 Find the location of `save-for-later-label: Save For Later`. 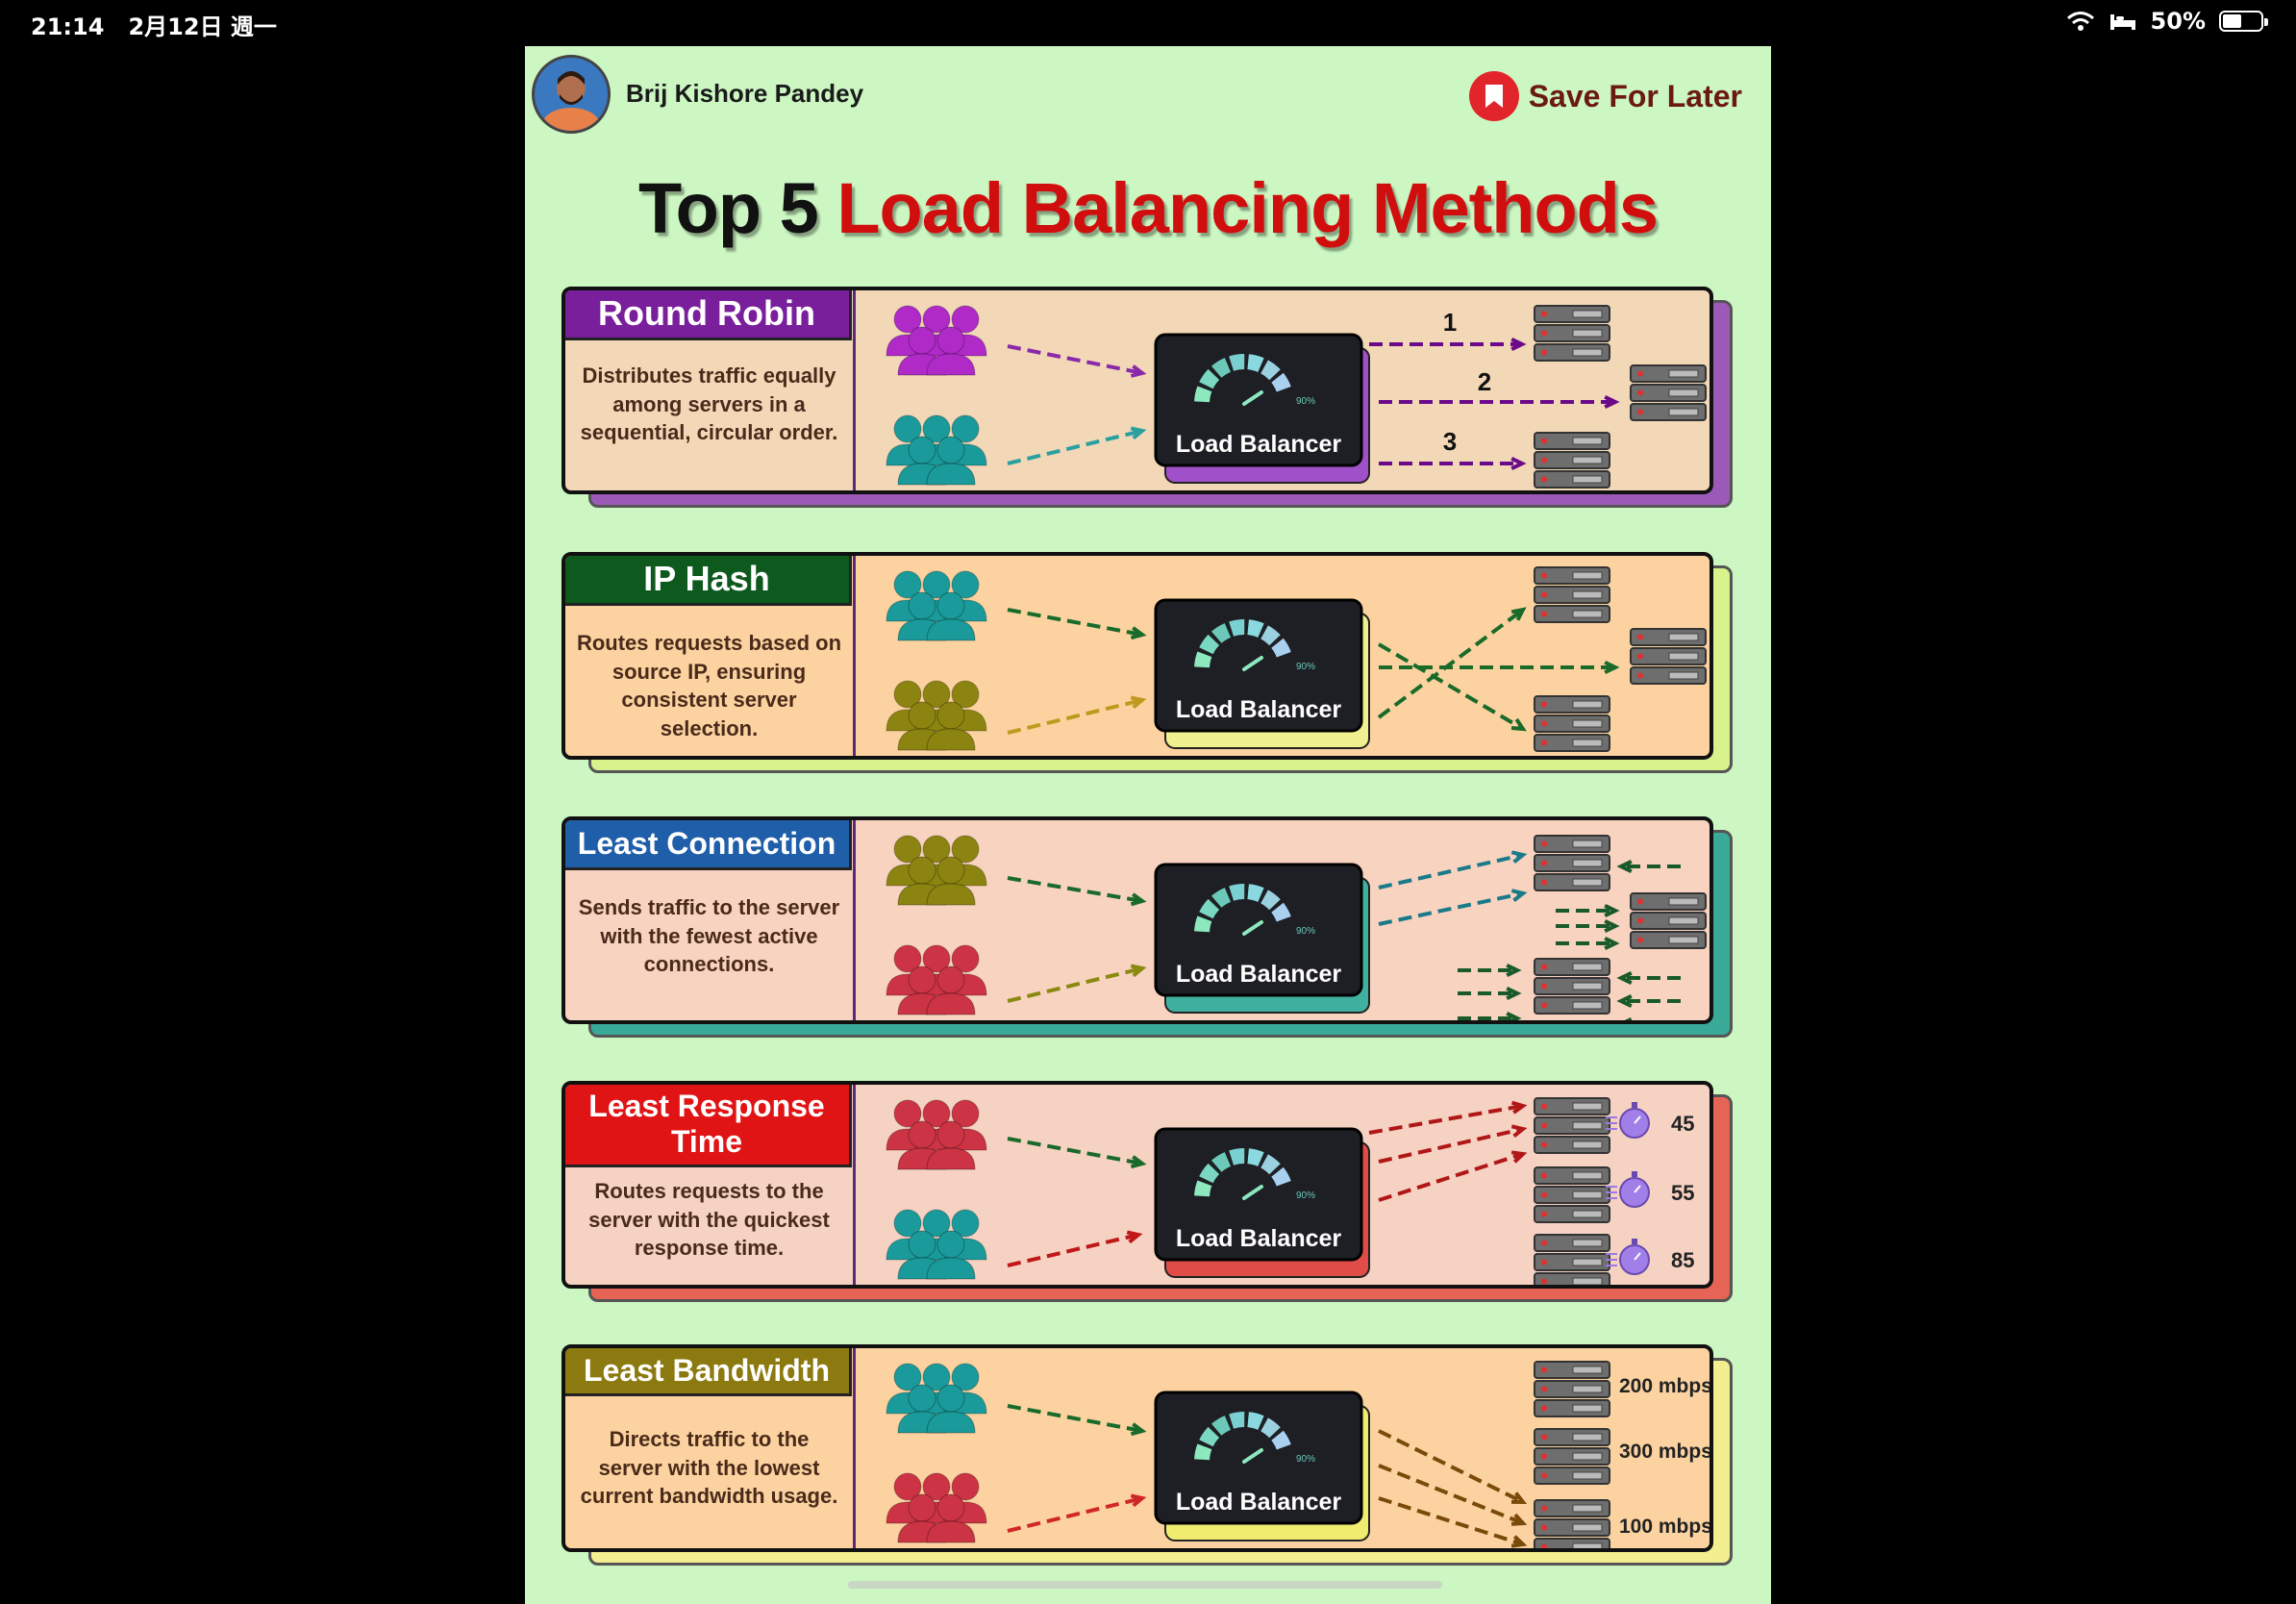

save-for-later-label: Save For Later is located at coordinates (1635, 95).